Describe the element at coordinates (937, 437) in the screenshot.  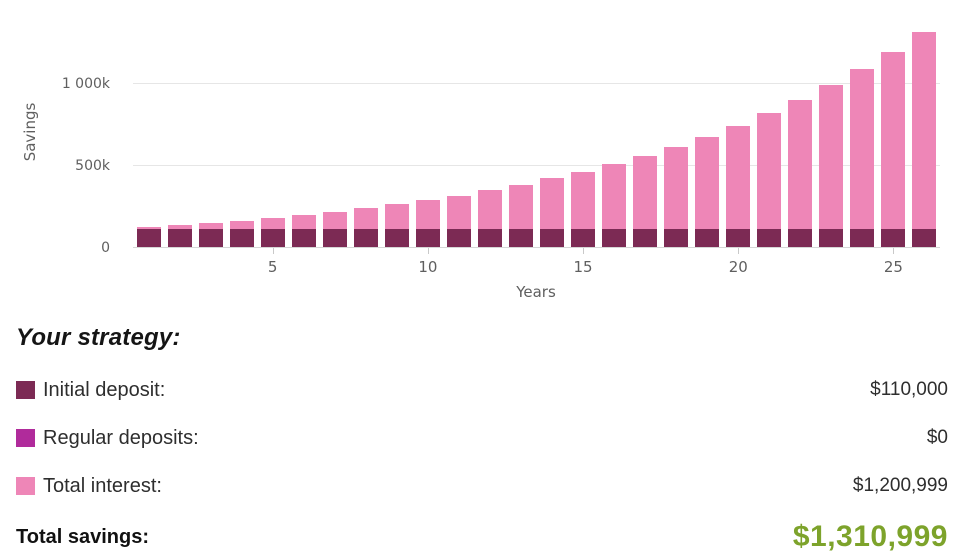
I see `regular-deposits-value: $0` at that location.